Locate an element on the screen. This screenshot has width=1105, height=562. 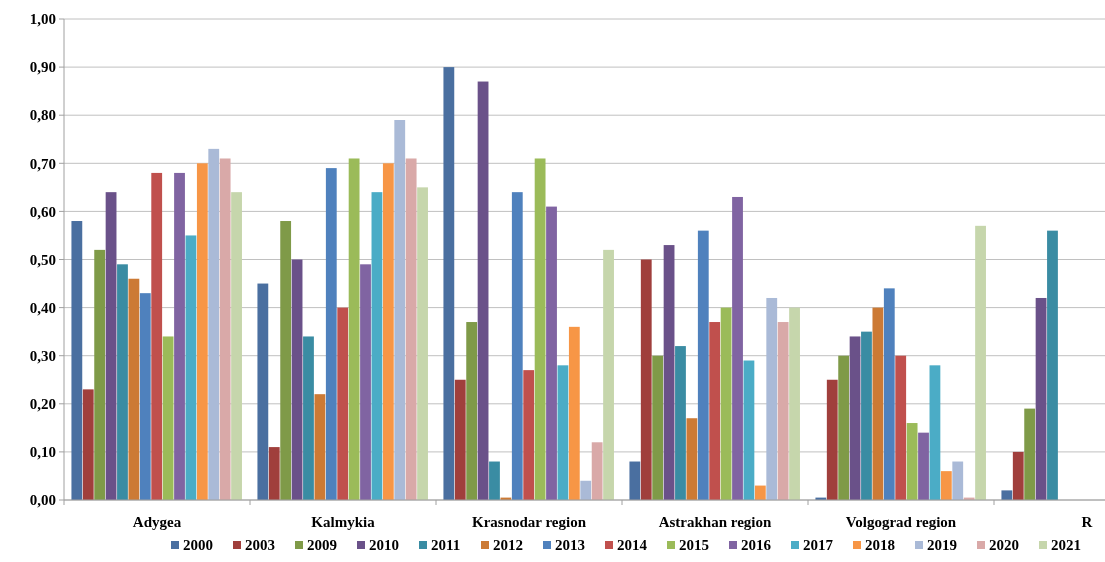
y-tick-label: 0,80 is located at coordinates (42, 115).